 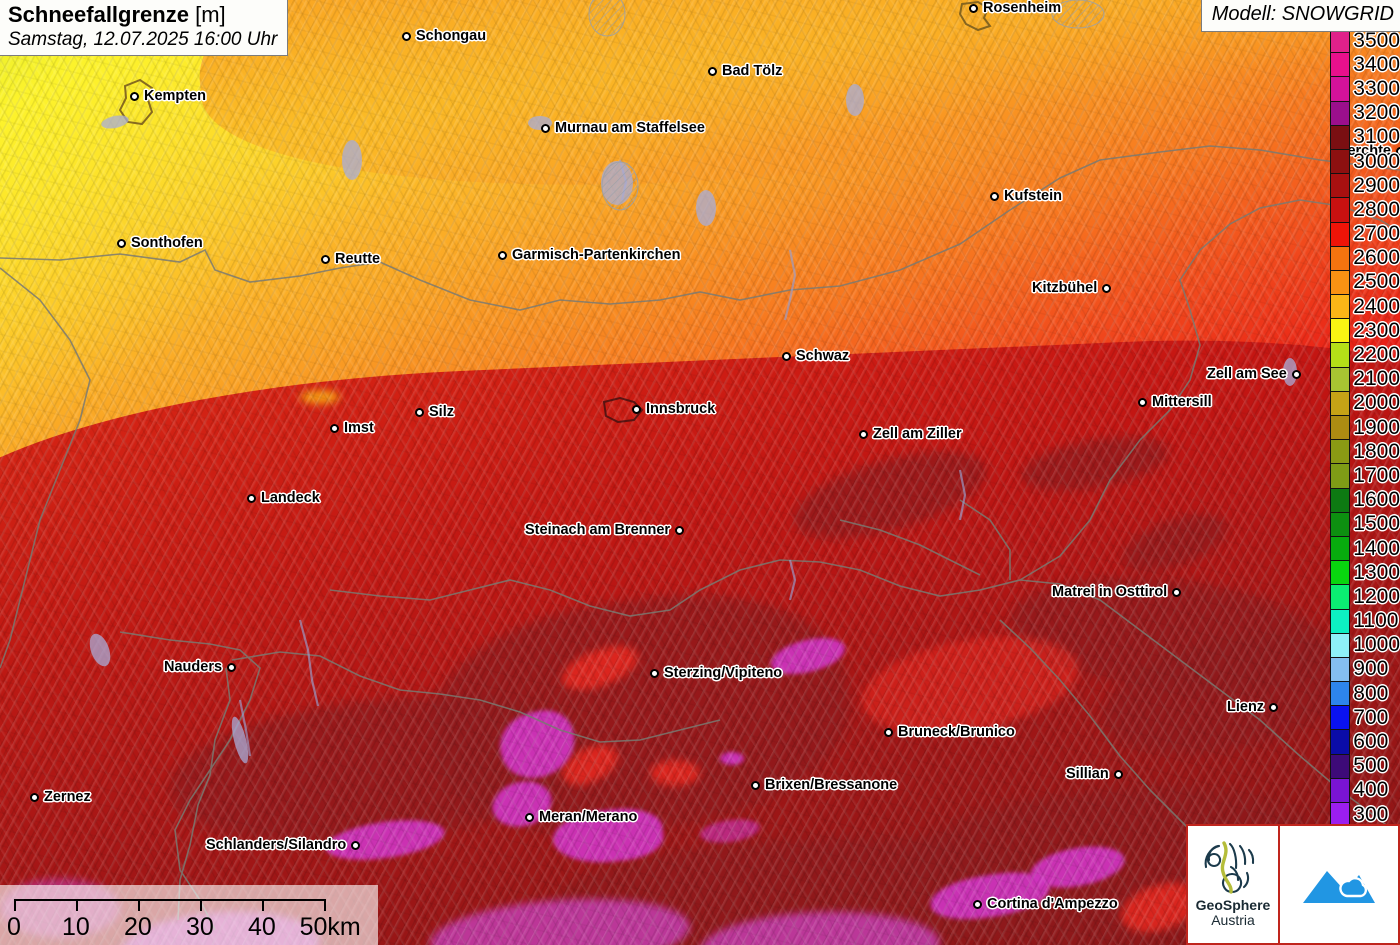 I want to click on legend-row: 2100, so click(x=1365, y=378).